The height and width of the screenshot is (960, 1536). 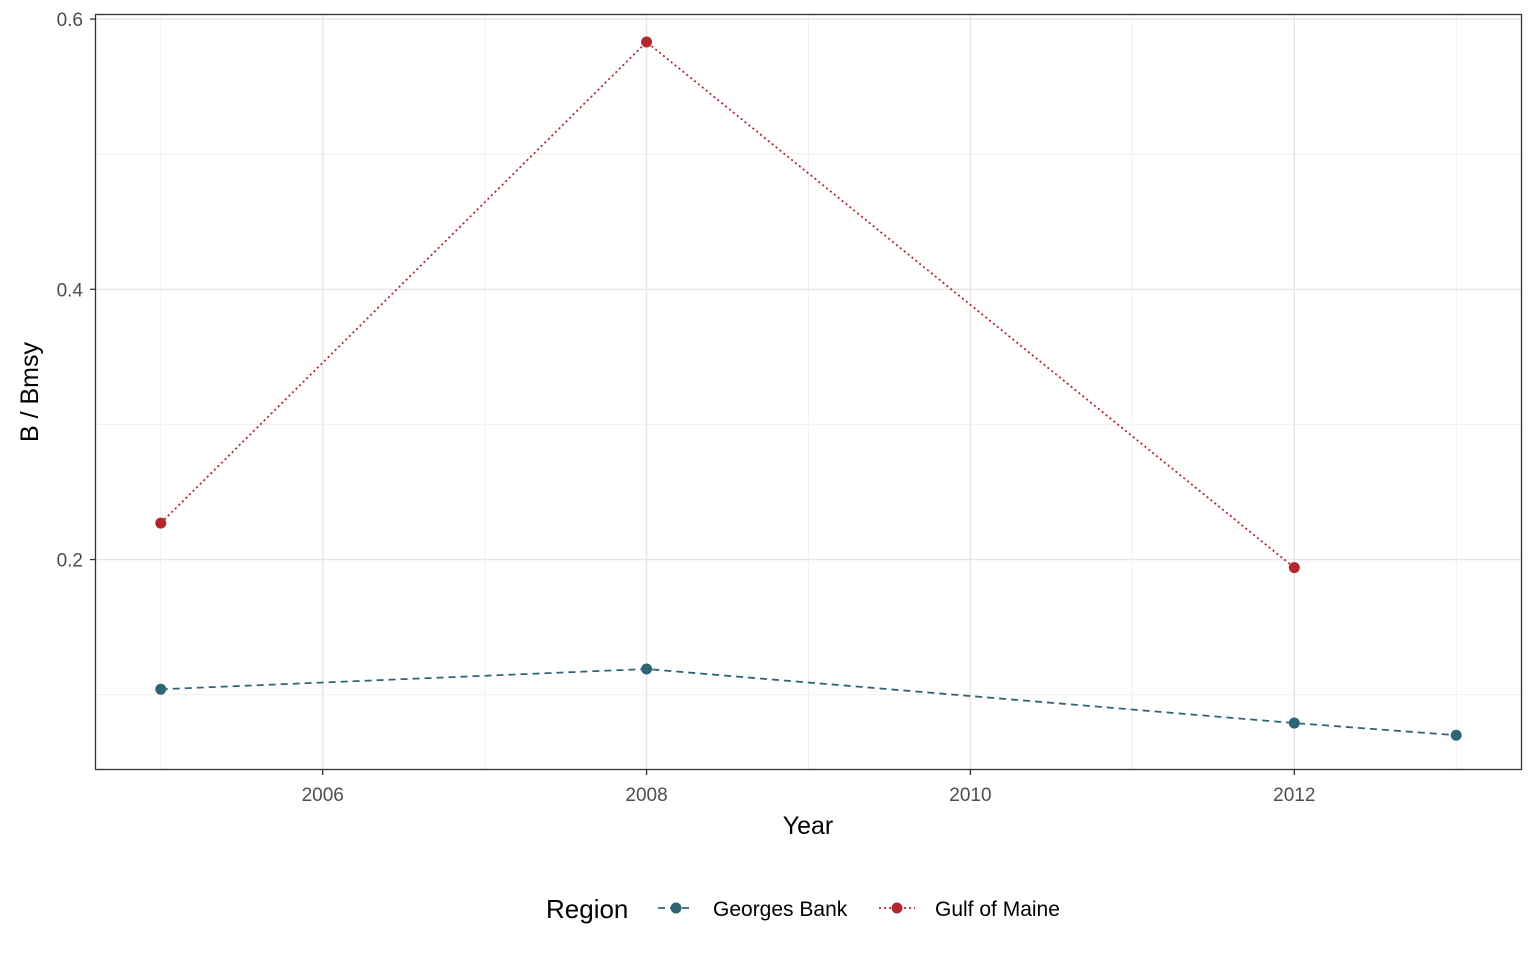 I want to click on x-axis: 2006 2008 2010 2012, so click(x=808, y=787).